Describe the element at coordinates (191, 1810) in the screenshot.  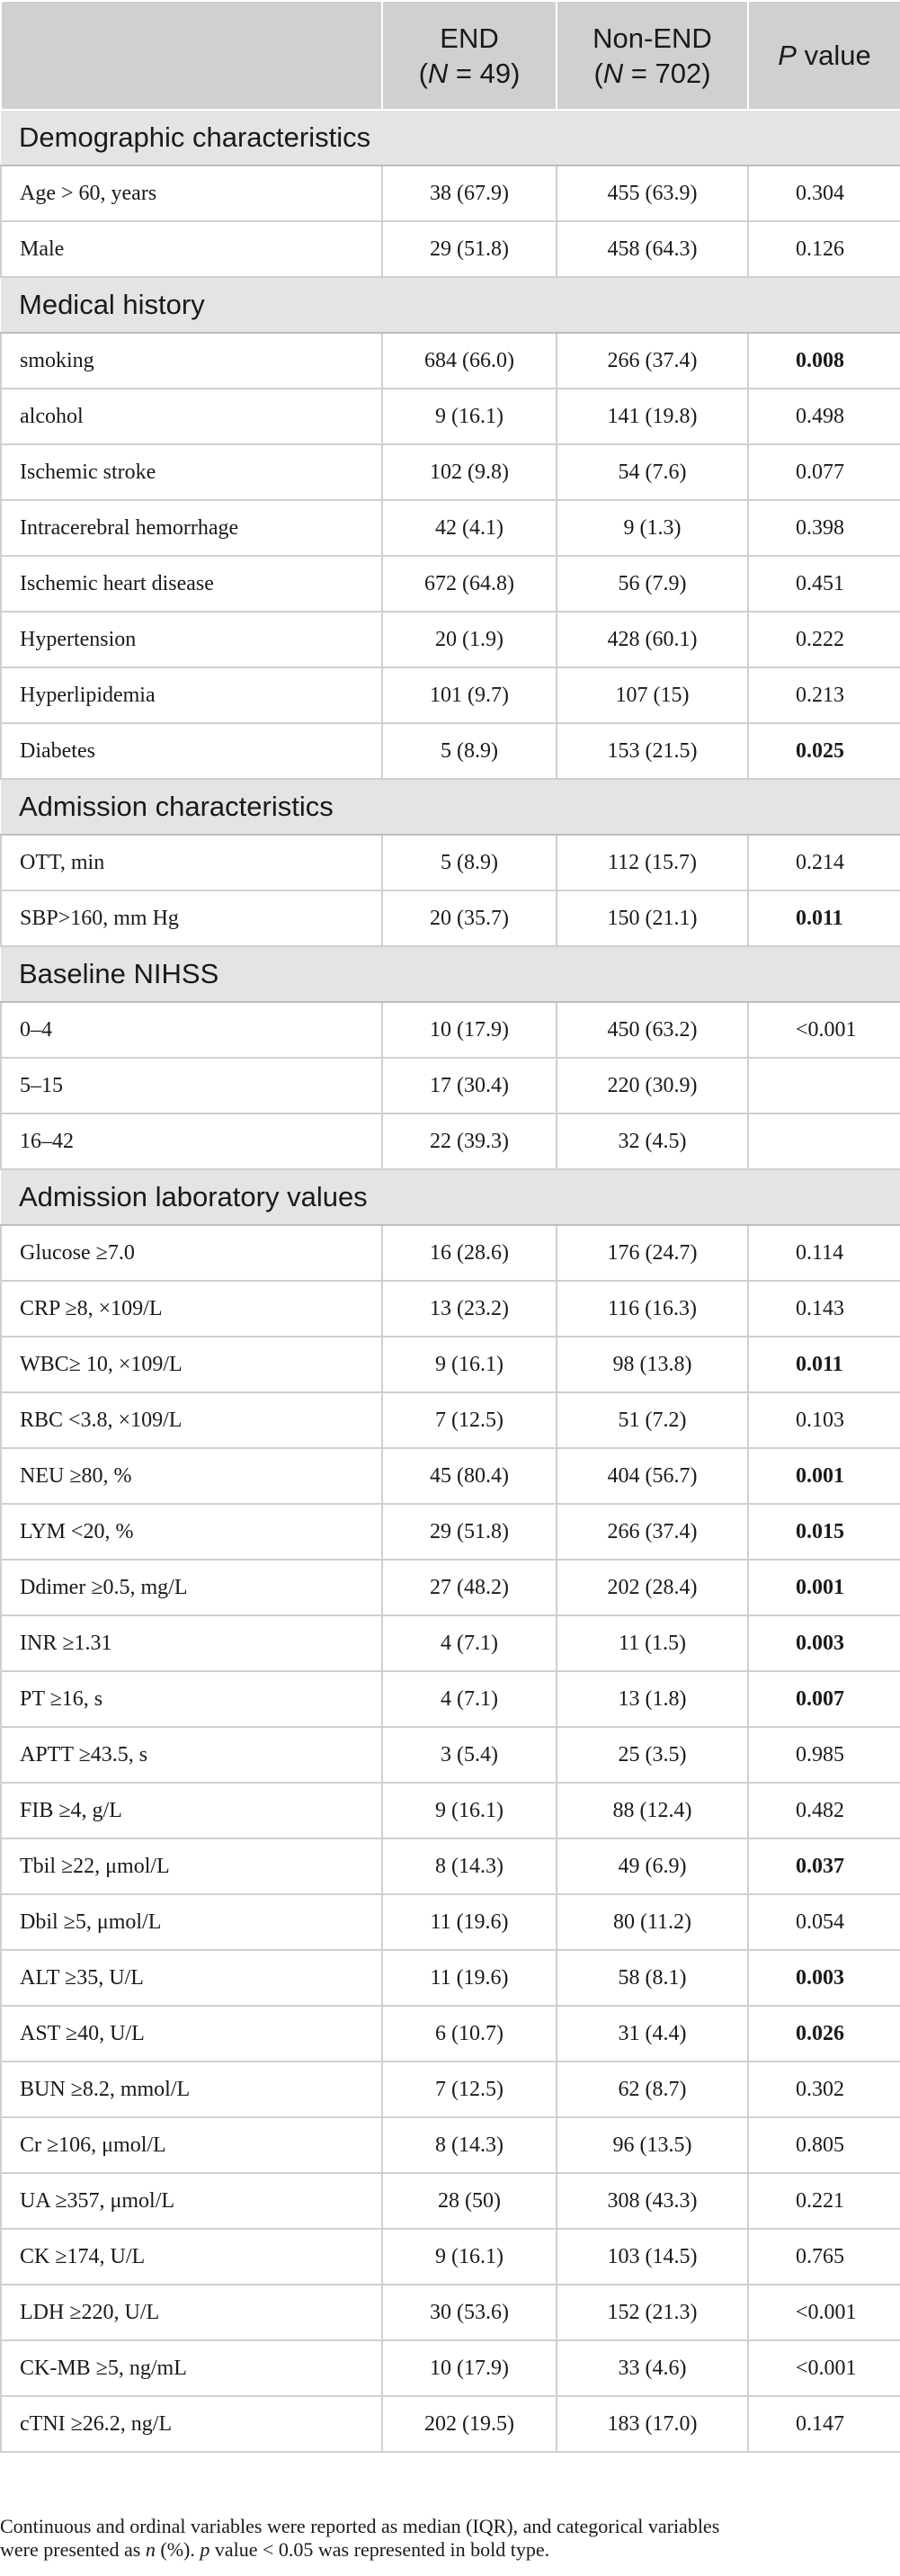
I see `row-label: FIB ≥4, g/L` at that location.